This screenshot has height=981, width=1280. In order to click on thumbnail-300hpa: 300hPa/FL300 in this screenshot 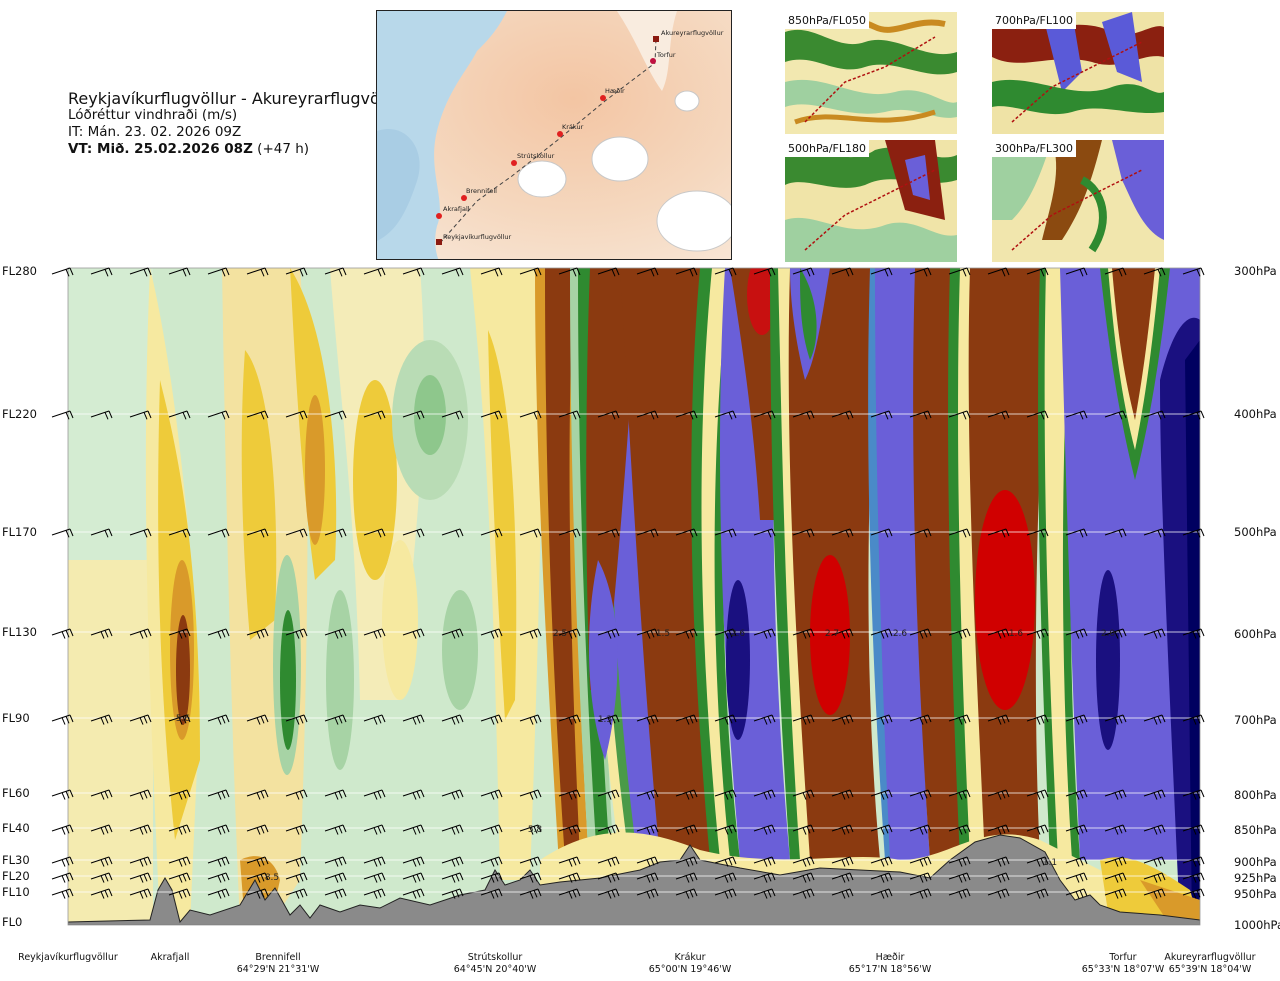, I will do `click(1078, 201)`.